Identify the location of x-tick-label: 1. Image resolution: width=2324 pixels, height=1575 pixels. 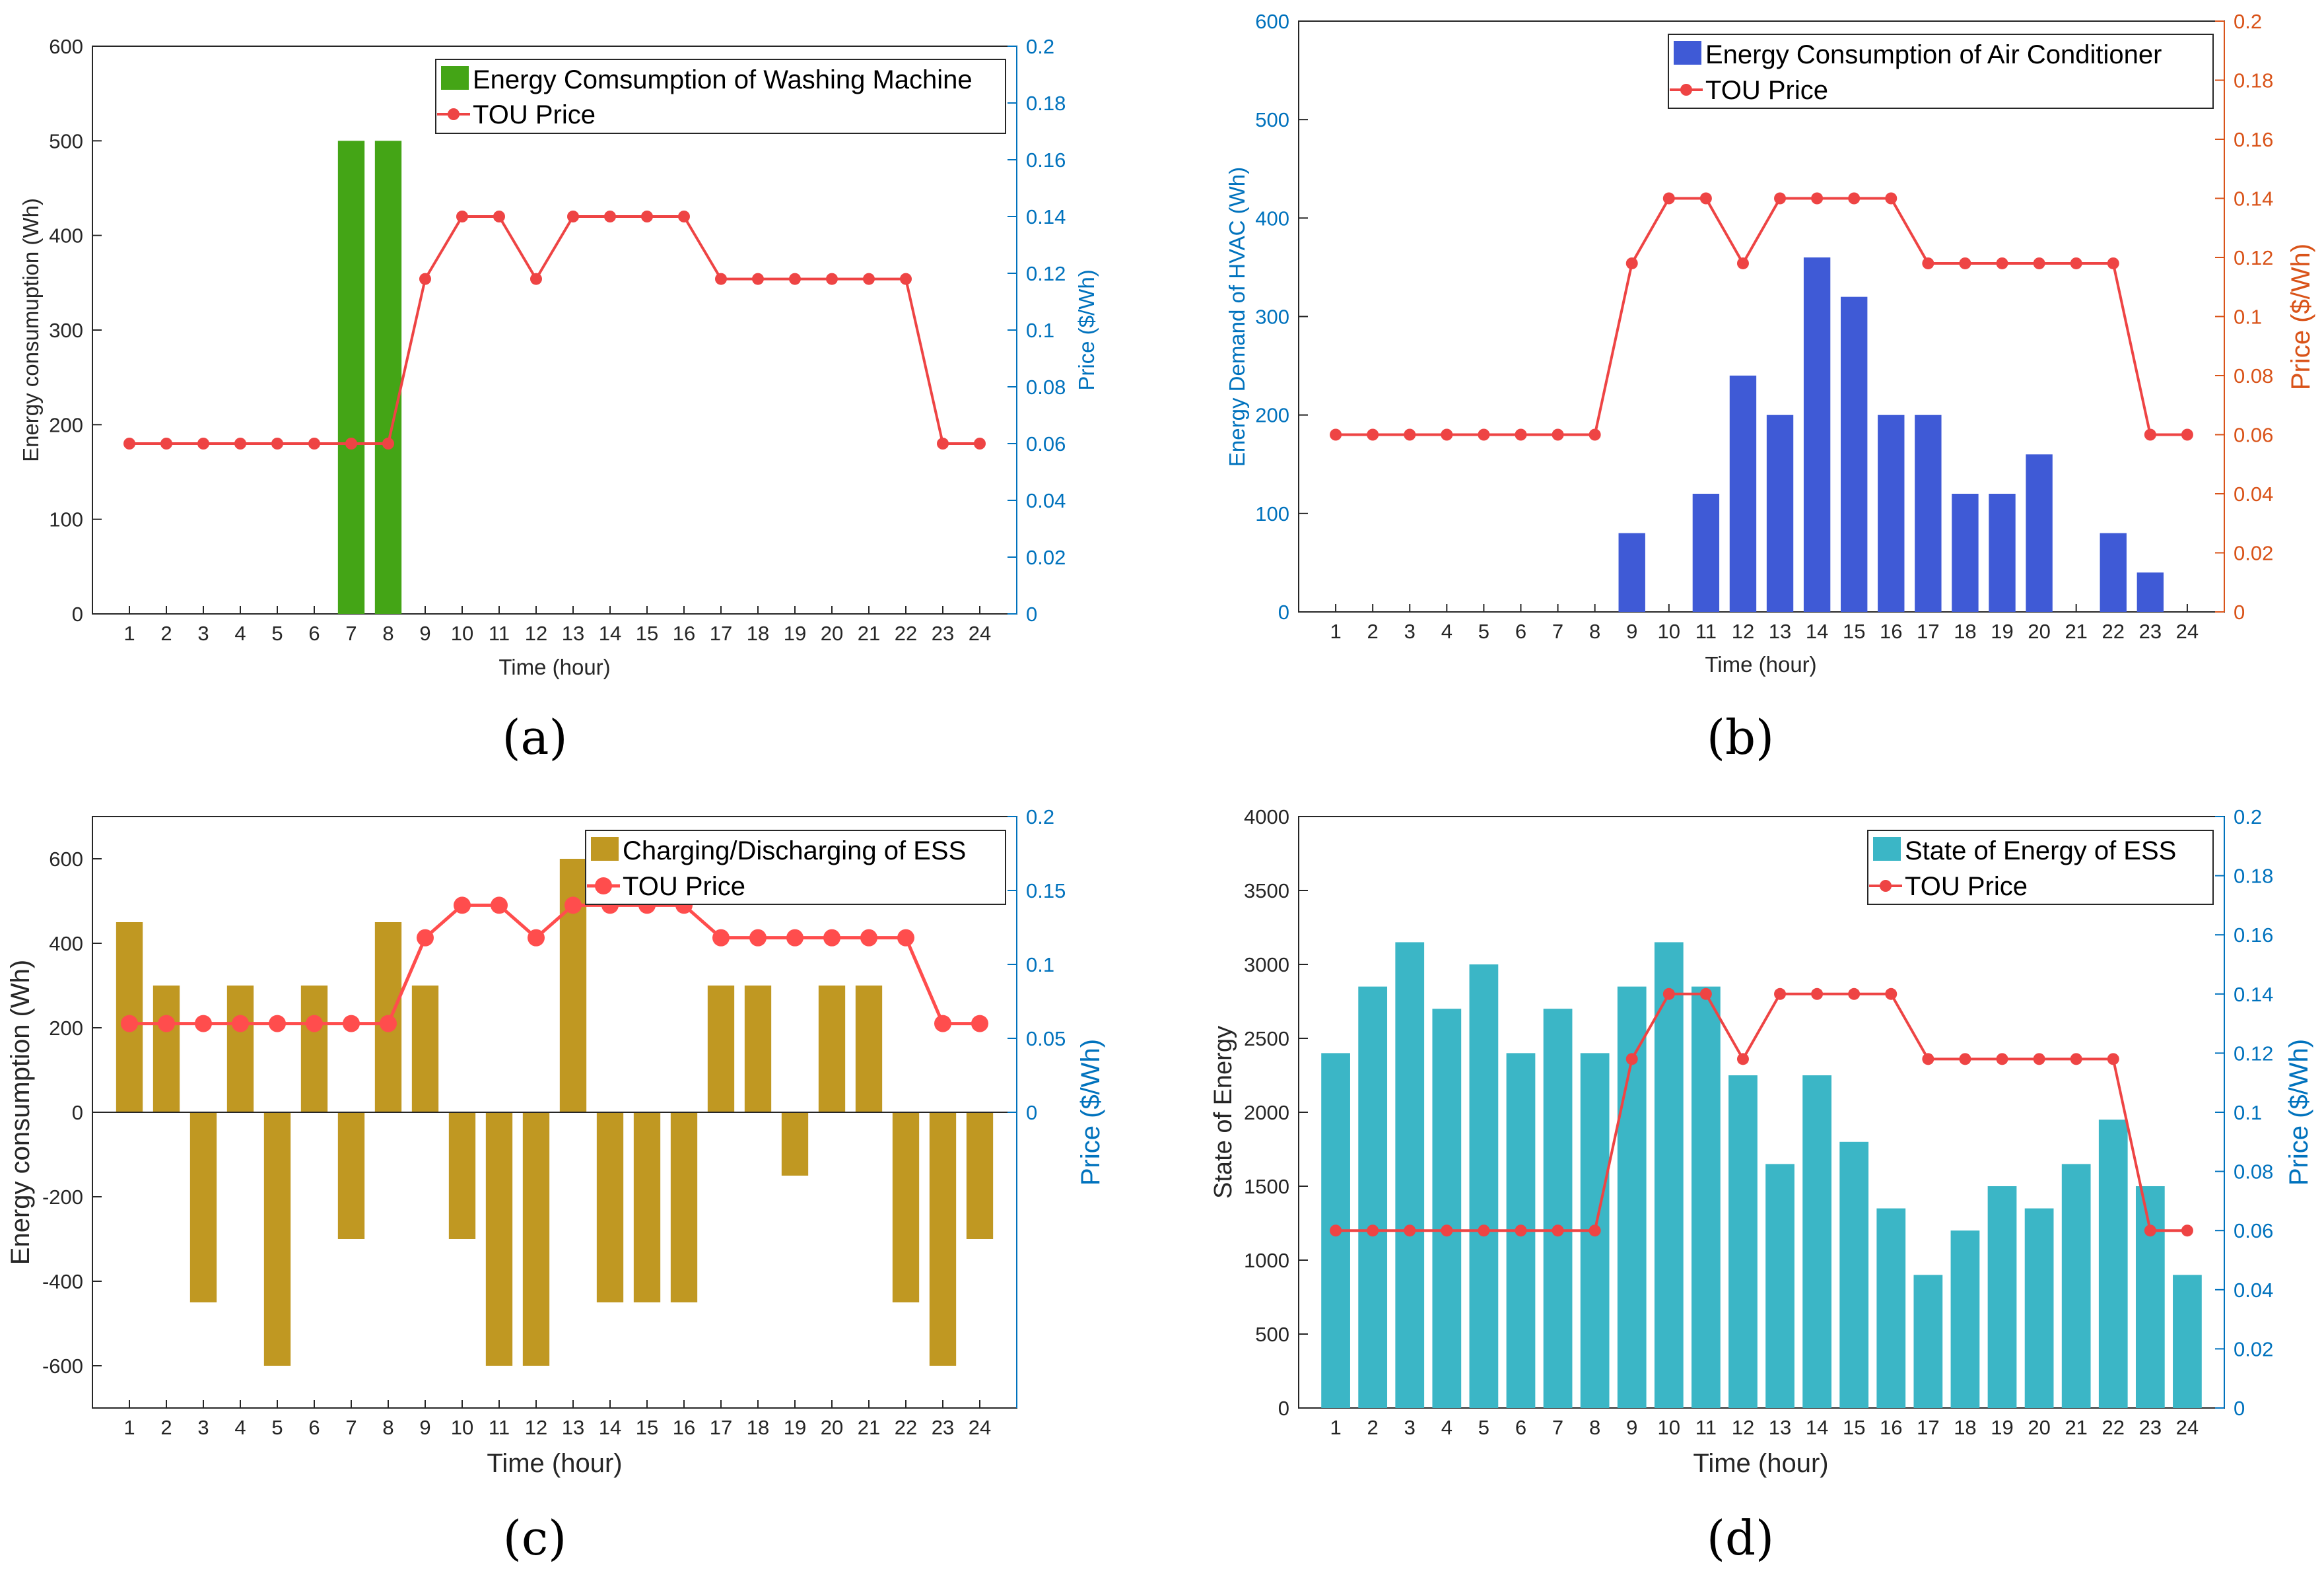
(1335, 631).